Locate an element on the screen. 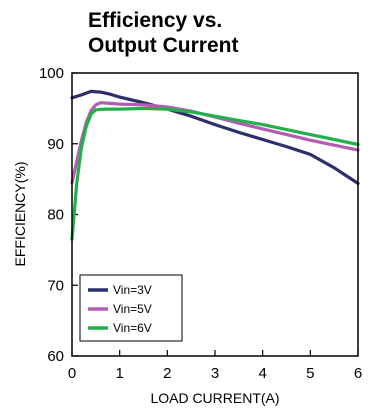 The width and height of the screenshot is (368, 410). x-tick-label: 6 is located at coordinates (358, 373).